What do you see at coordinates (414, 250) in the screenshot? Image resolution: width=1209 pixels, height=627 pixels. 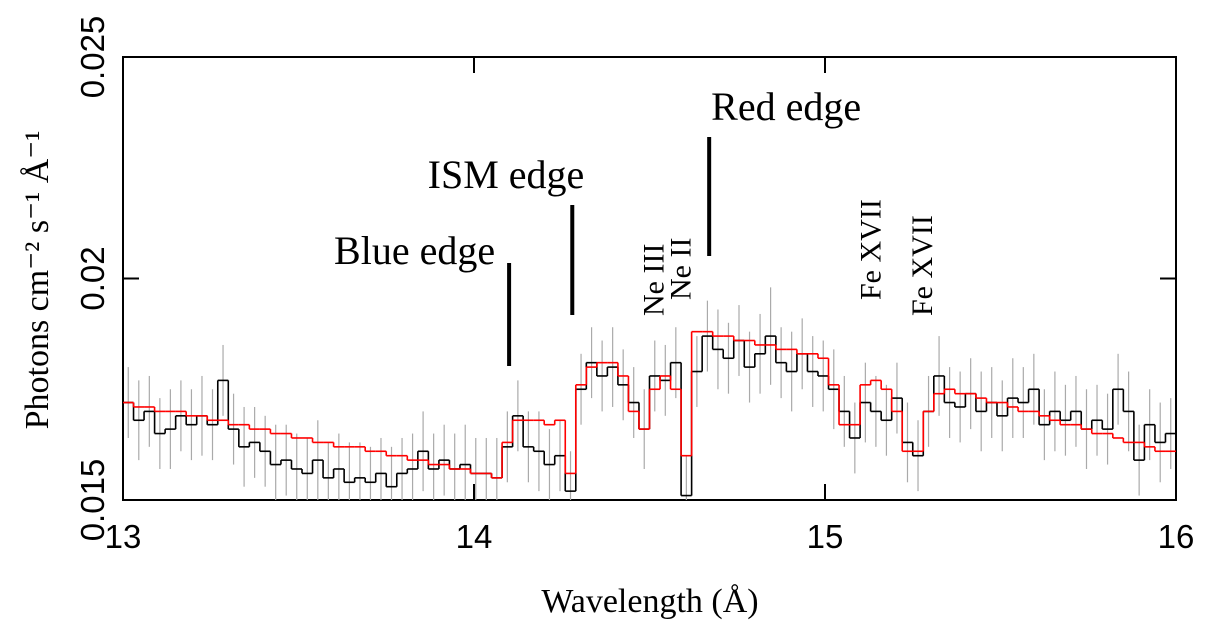 I see `edge-label: Blue edge` at bounding box center [414, 250].